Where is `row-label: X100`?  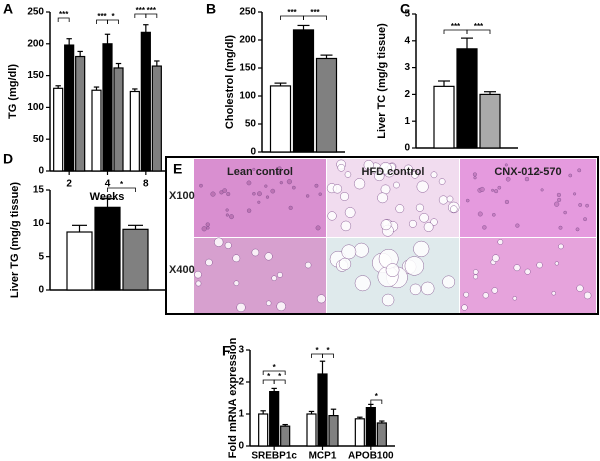
row-label: X100 is located at coordinates (182, 196).